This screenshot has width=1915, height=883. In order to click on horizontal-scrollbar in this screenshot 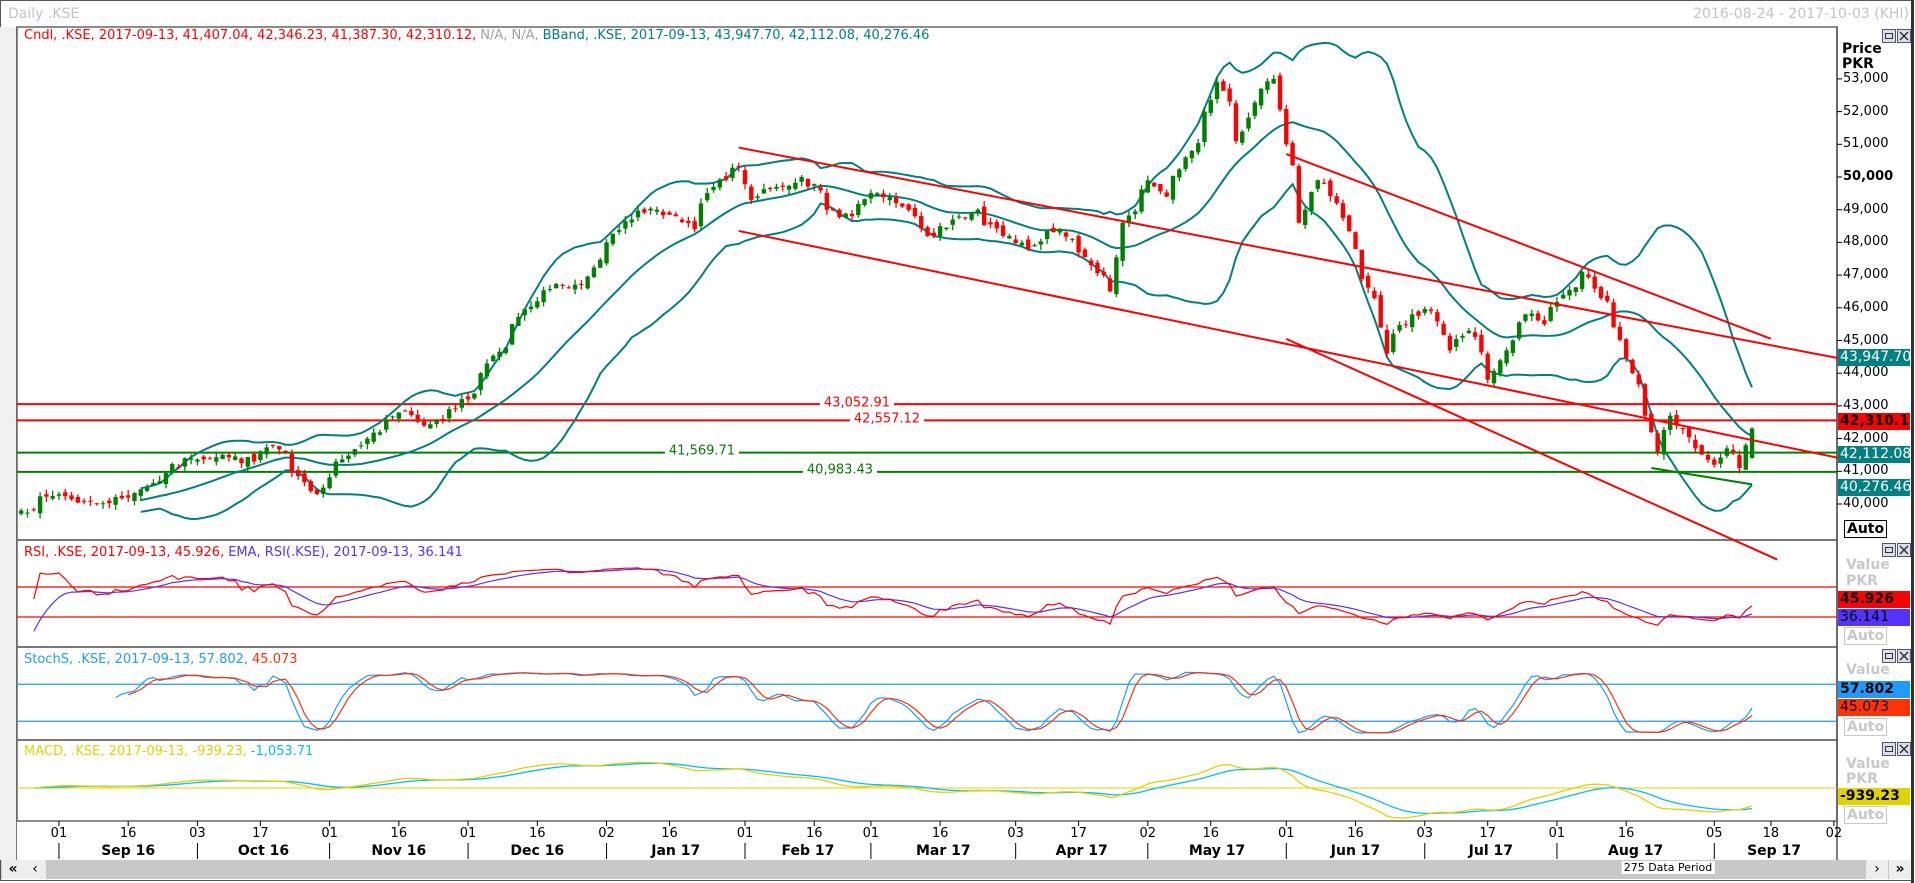, I will do `click(956, 869)`.